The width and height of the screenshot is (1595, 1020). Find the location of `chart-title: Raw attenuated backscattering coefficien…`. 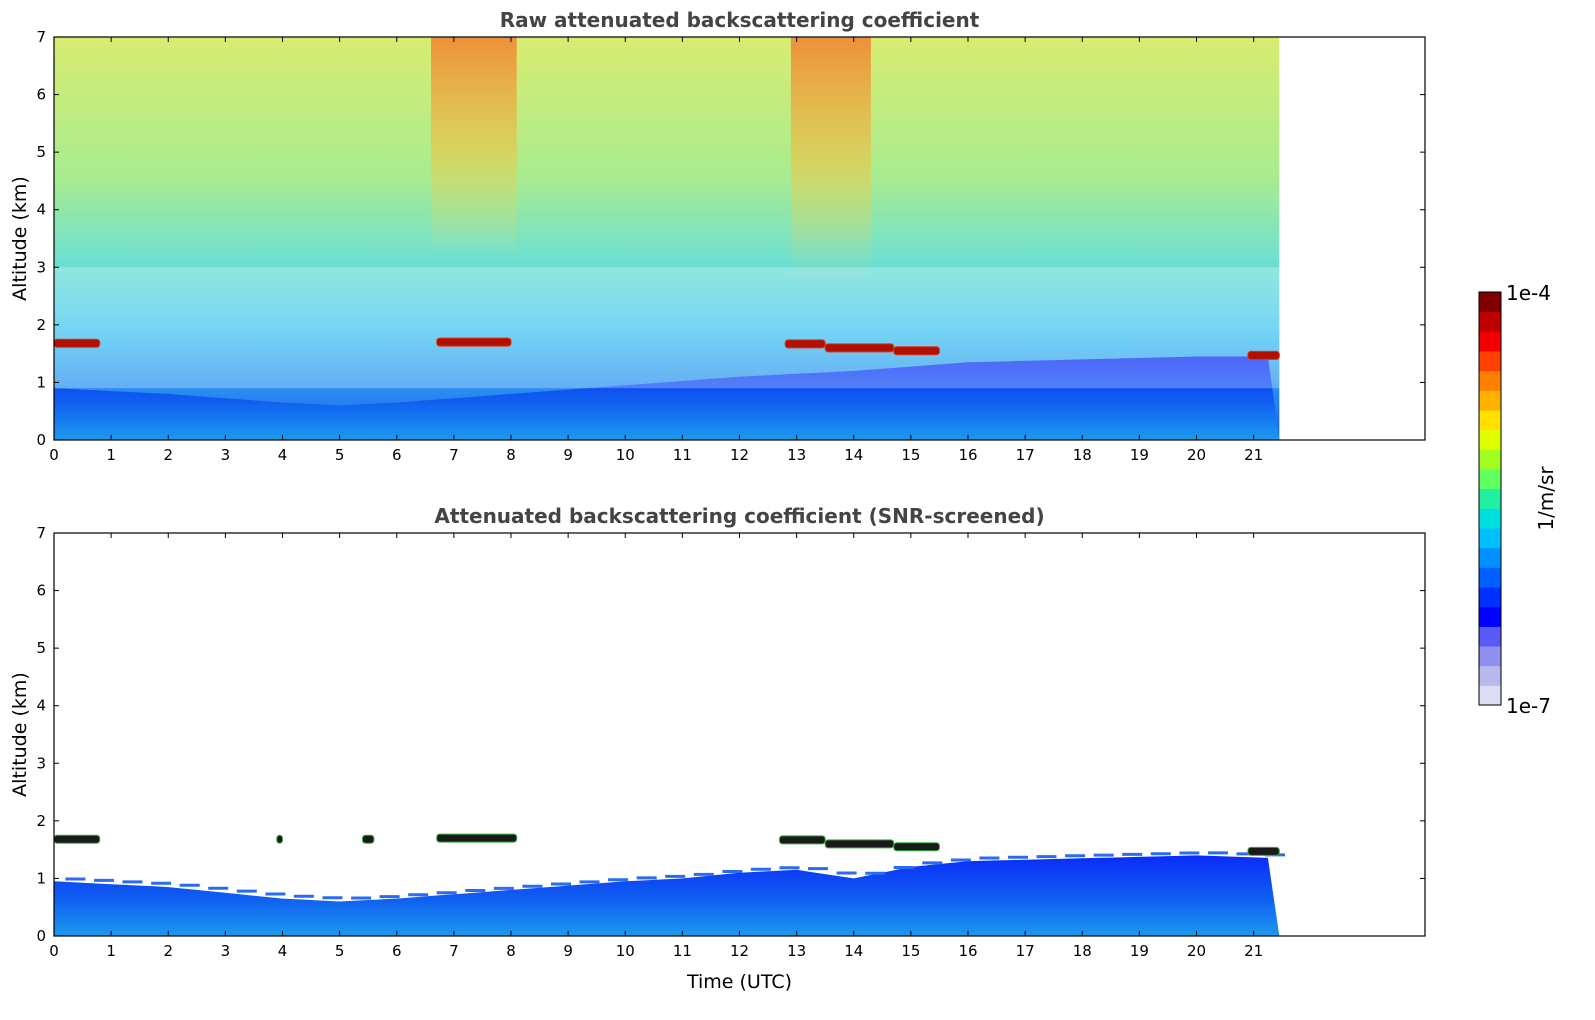

chart-title: Raw attenuated backscattering coefficien… is located at coordinates (740, 20).